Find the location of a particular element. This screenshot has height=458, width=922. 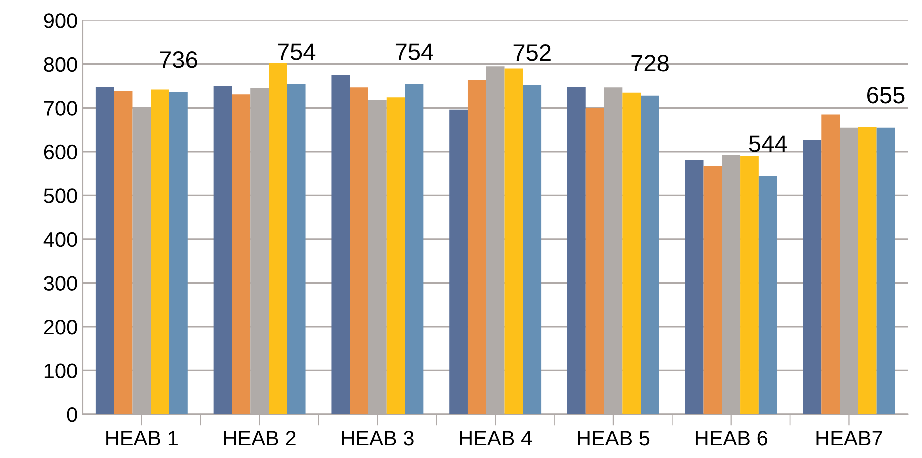

y-tick-label: 0 is located at coordinates (72, 414).